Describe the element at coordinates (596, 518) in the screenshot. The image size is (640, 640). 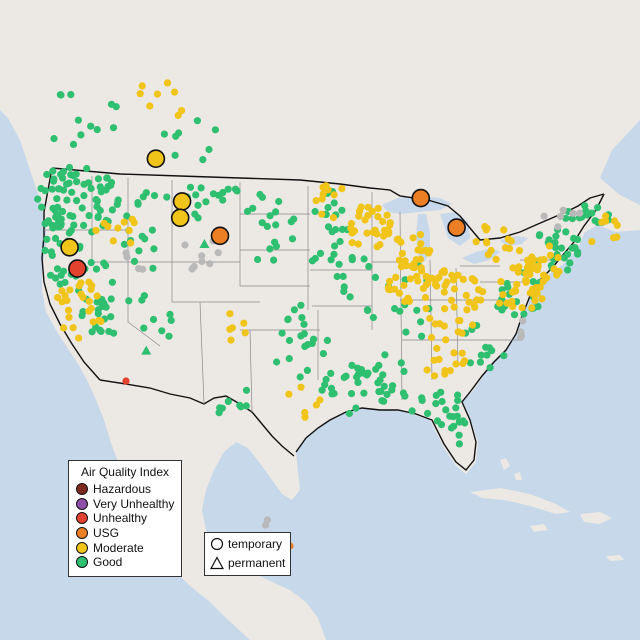
I see `hispaniola` at that location.